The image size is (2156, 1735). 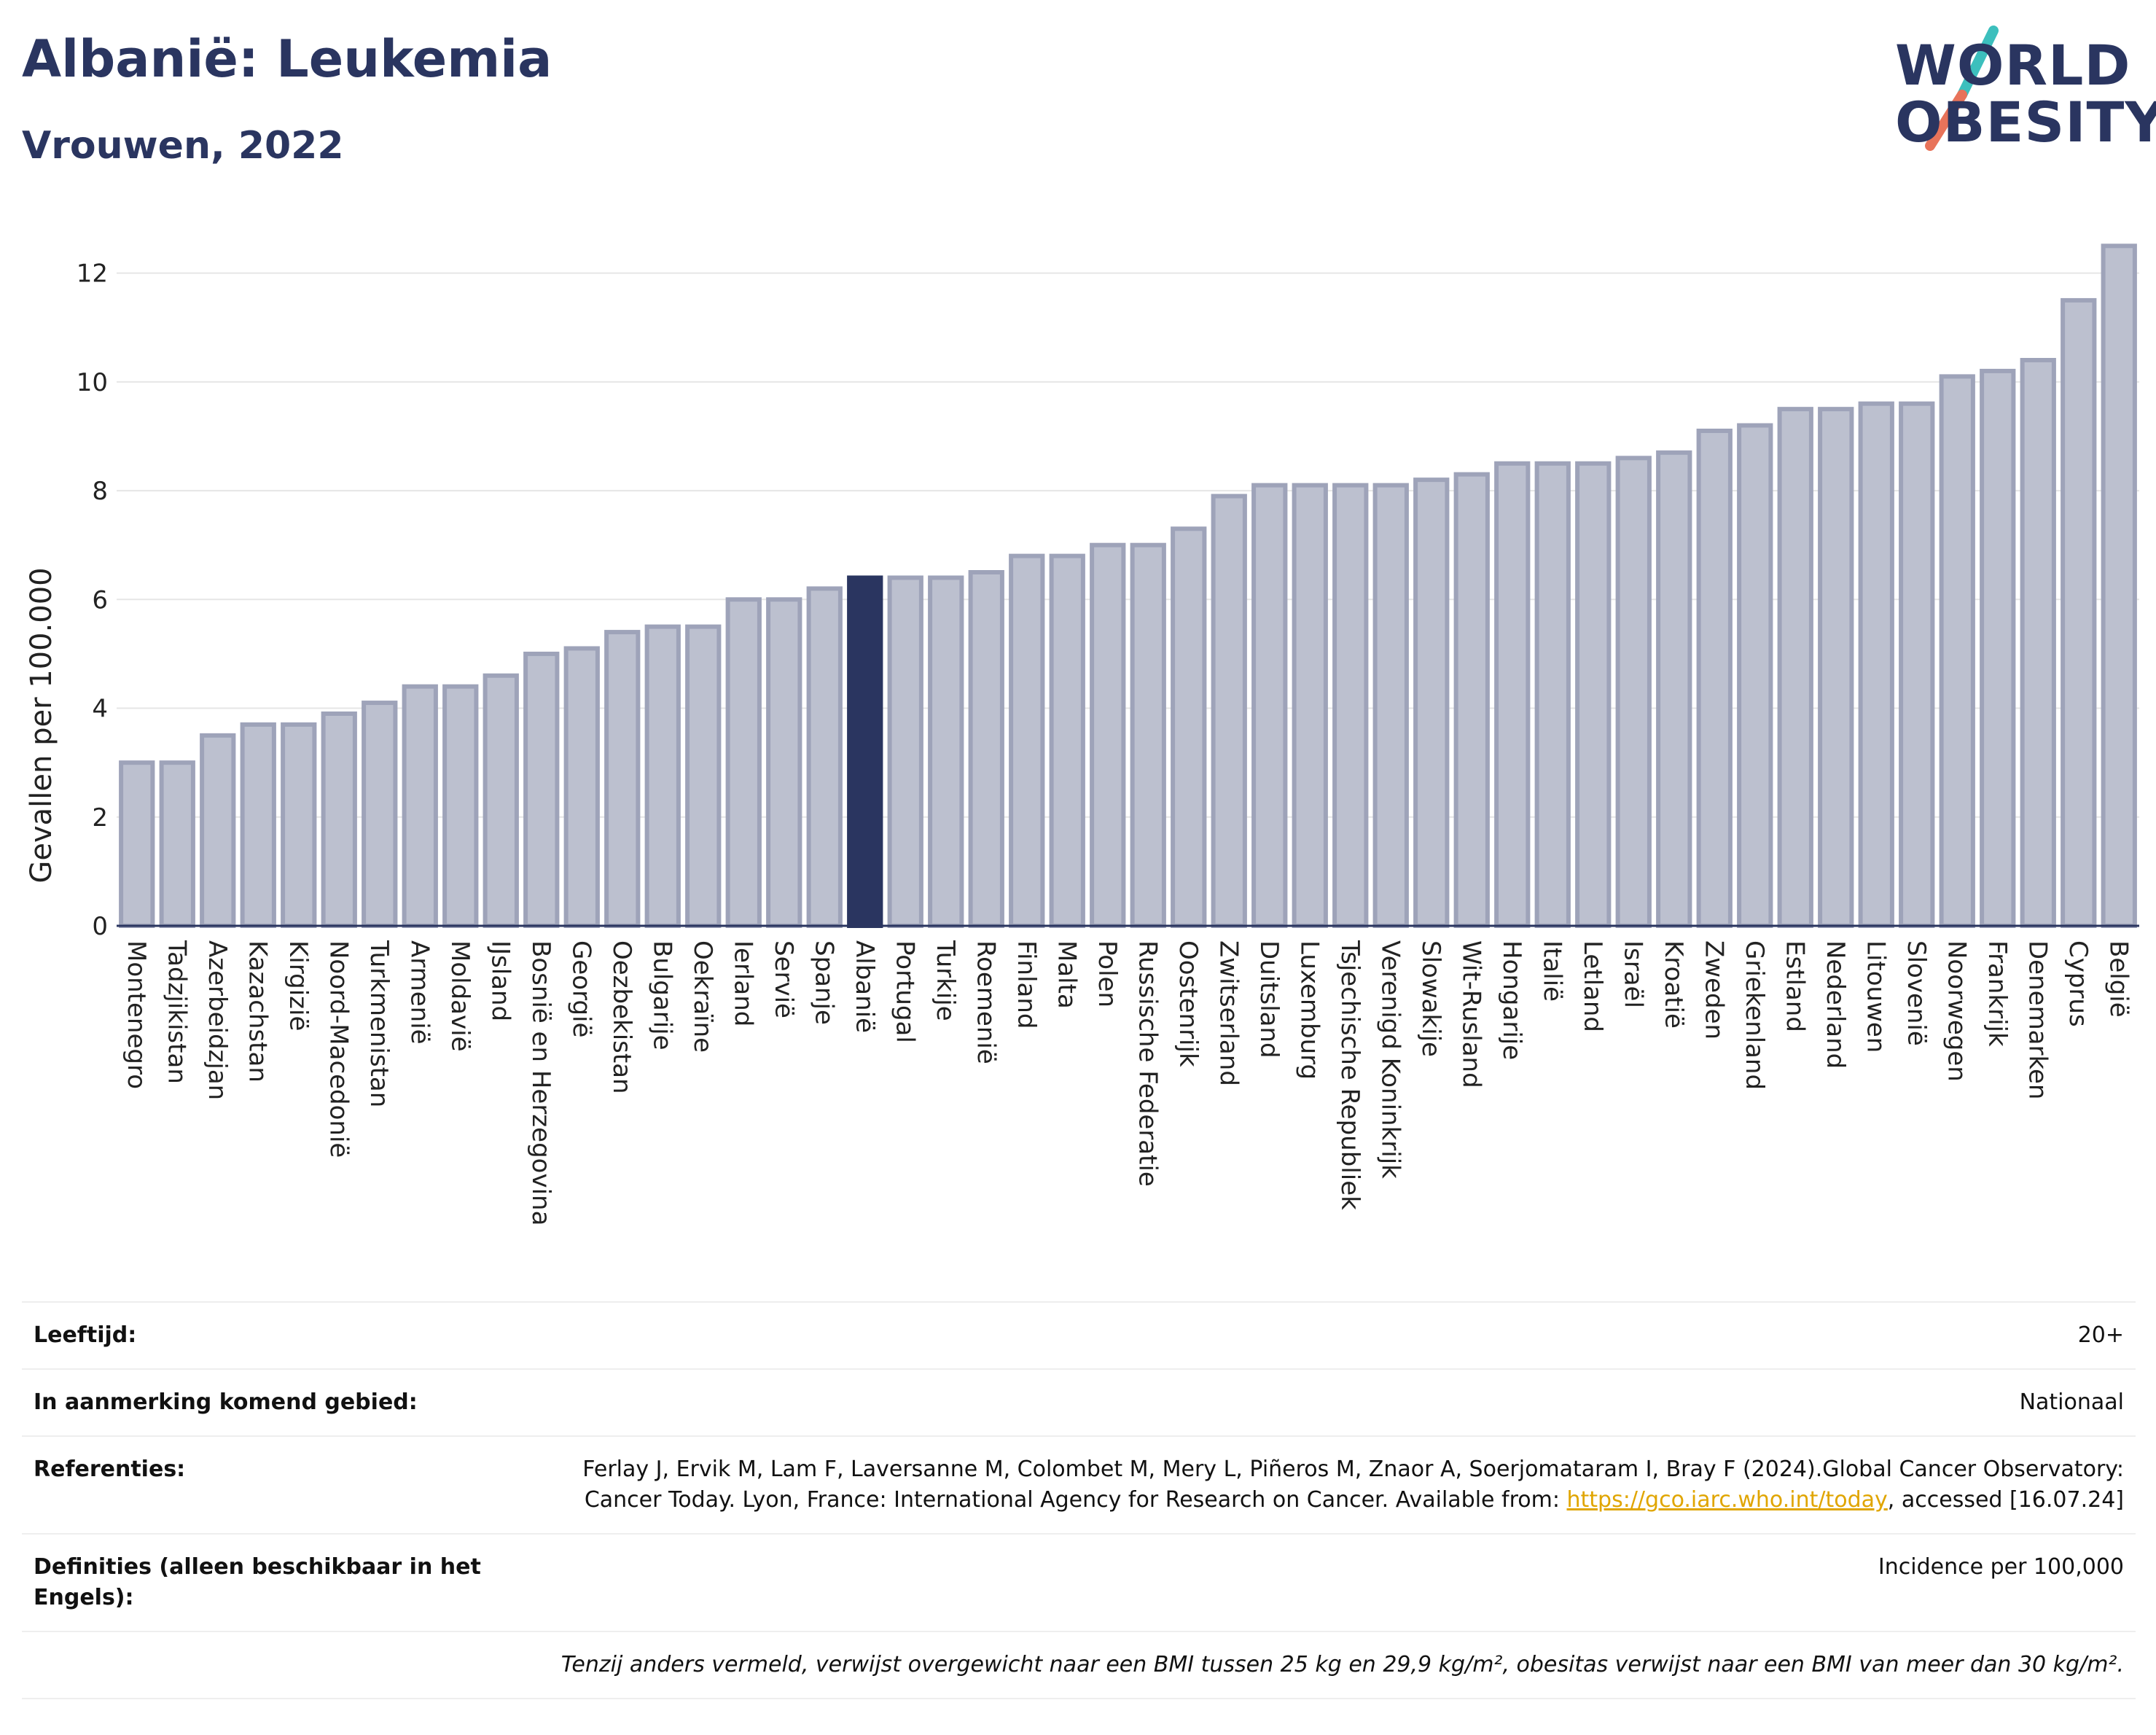 I want to click on x-tick-label: Nederland, so click(x=1835, y=1005).